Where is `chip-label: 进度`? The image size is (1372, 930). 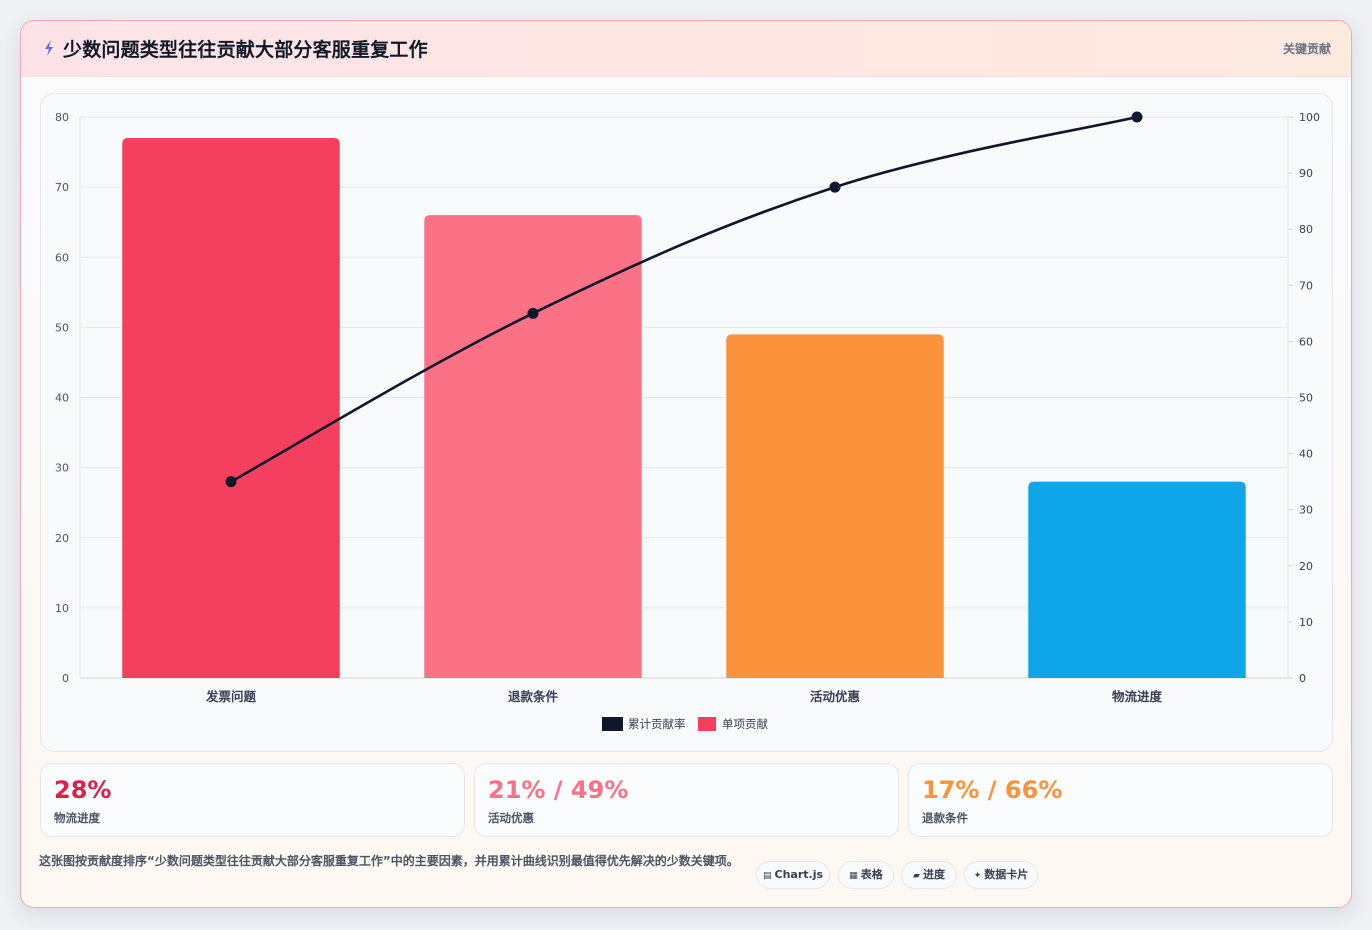
chip-label: 进度 is located at coordinates (933, 874).